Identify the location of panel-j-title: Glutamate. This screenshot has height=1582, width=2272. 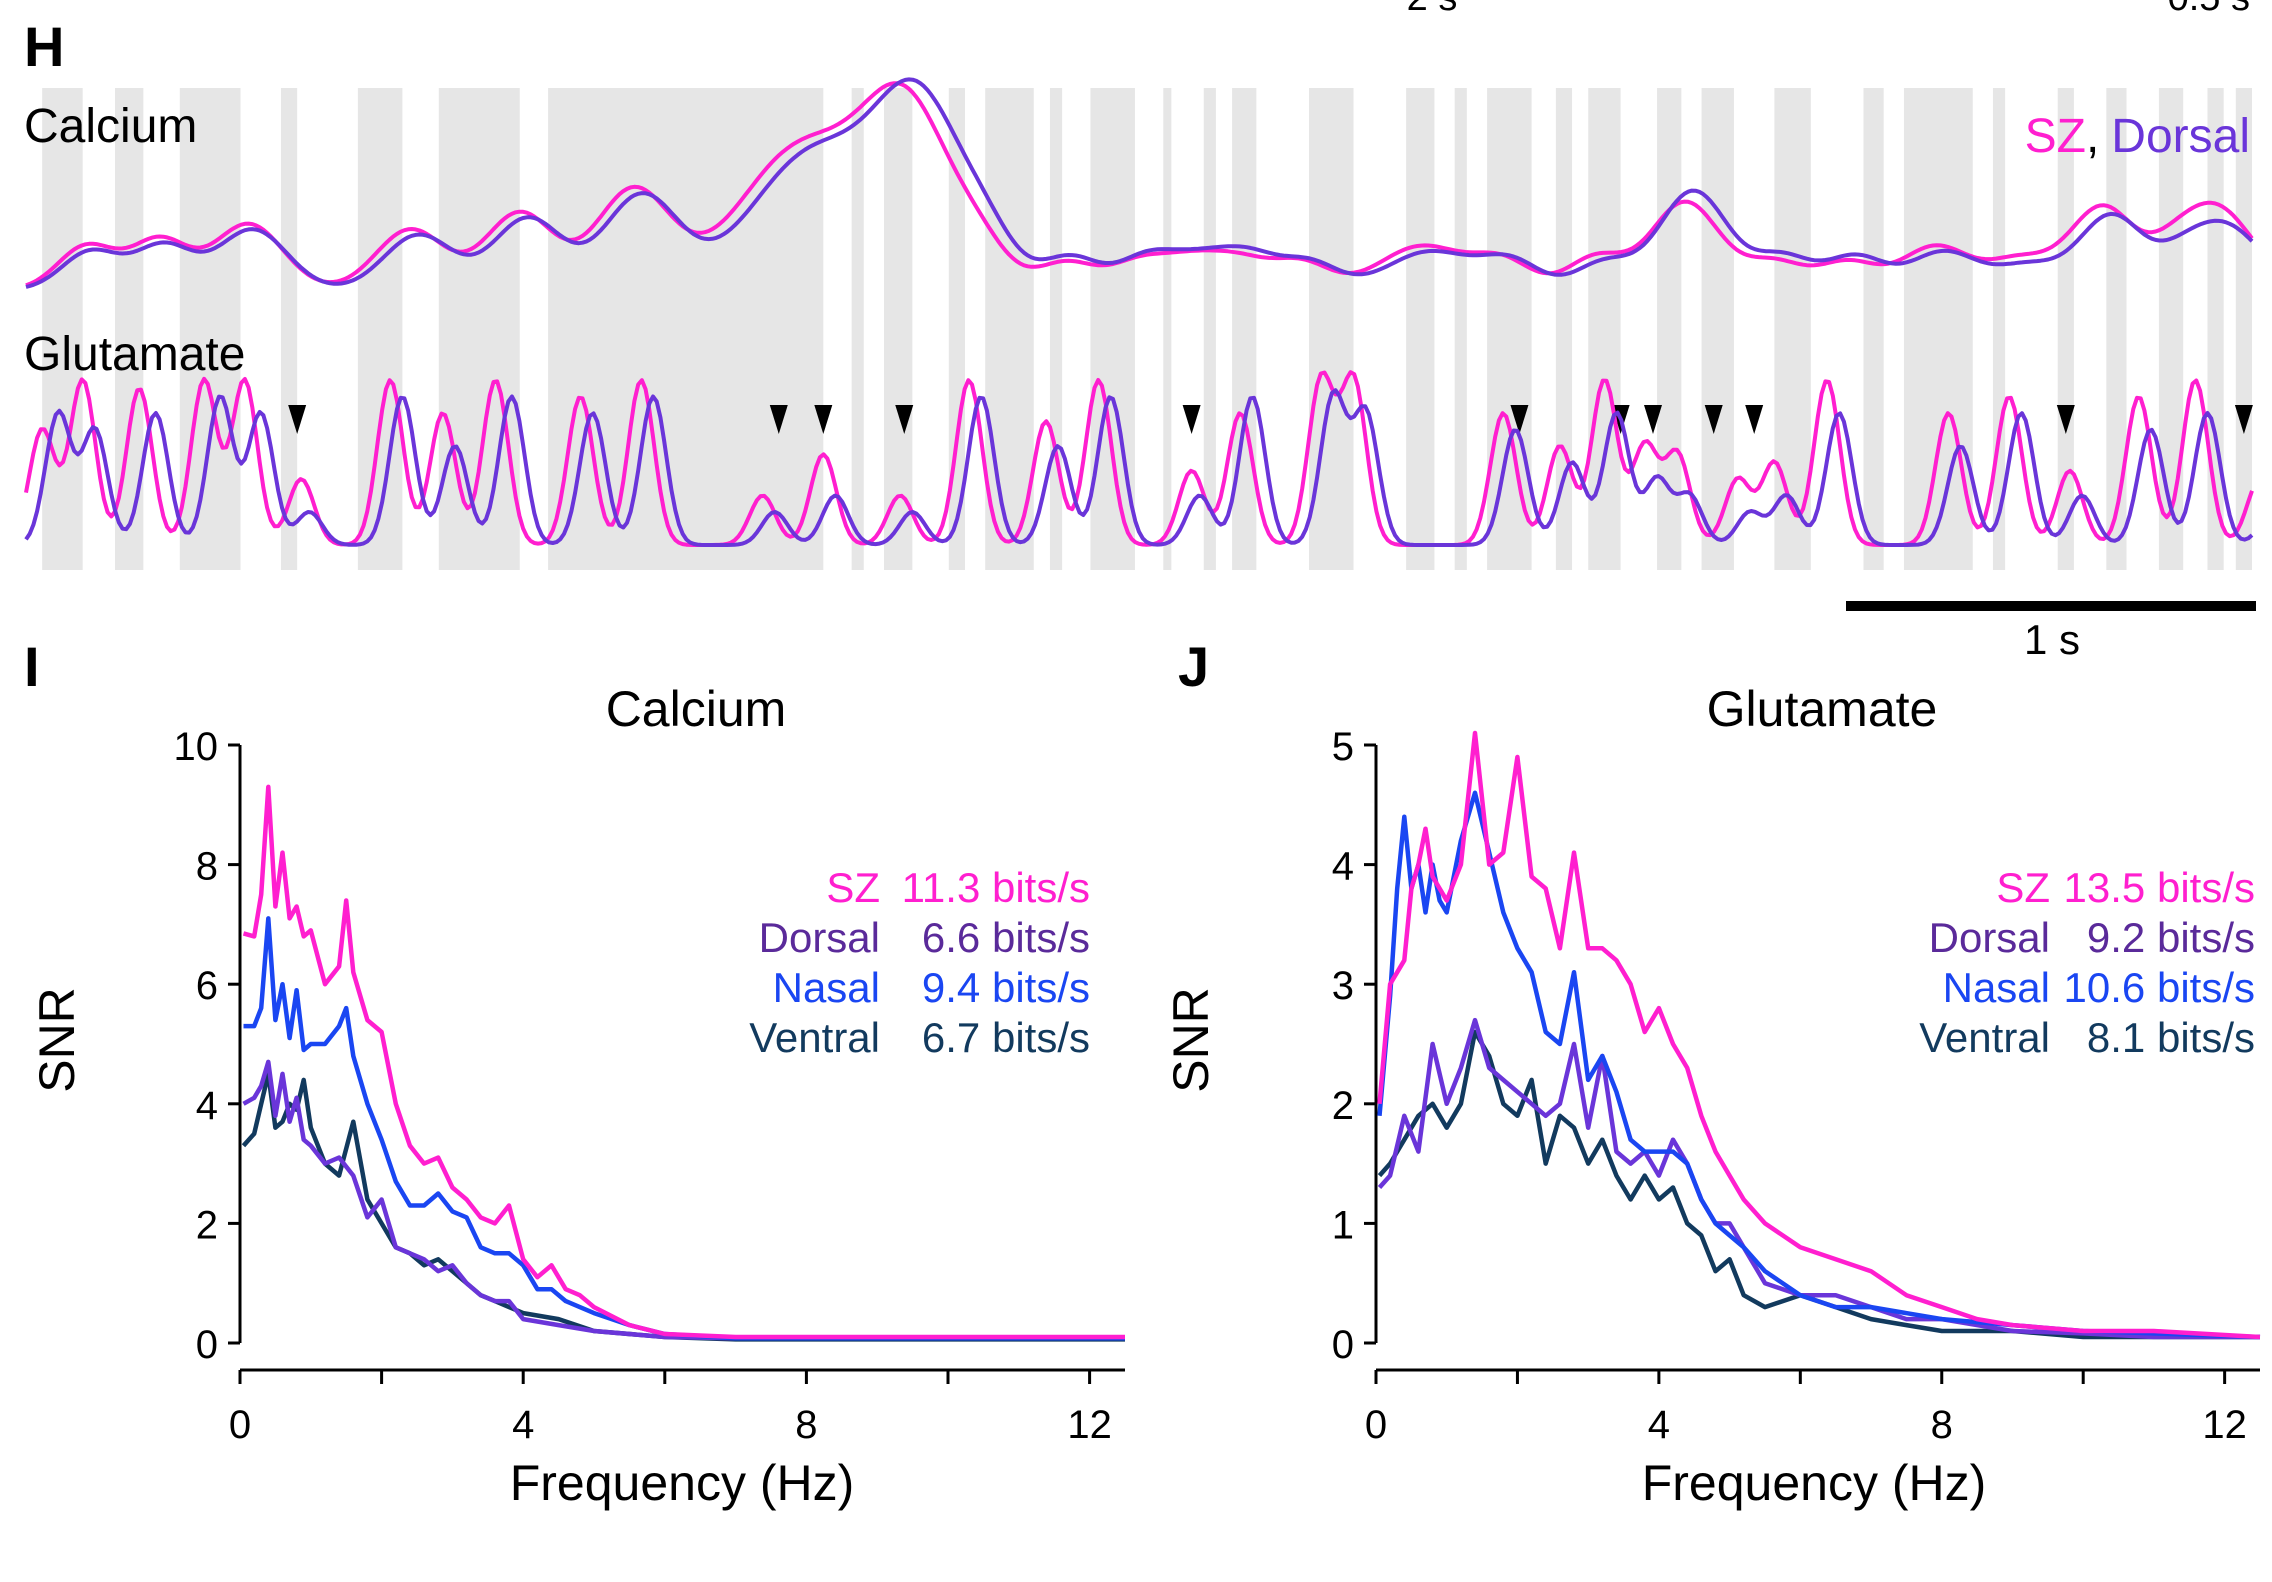
(1822, 709).